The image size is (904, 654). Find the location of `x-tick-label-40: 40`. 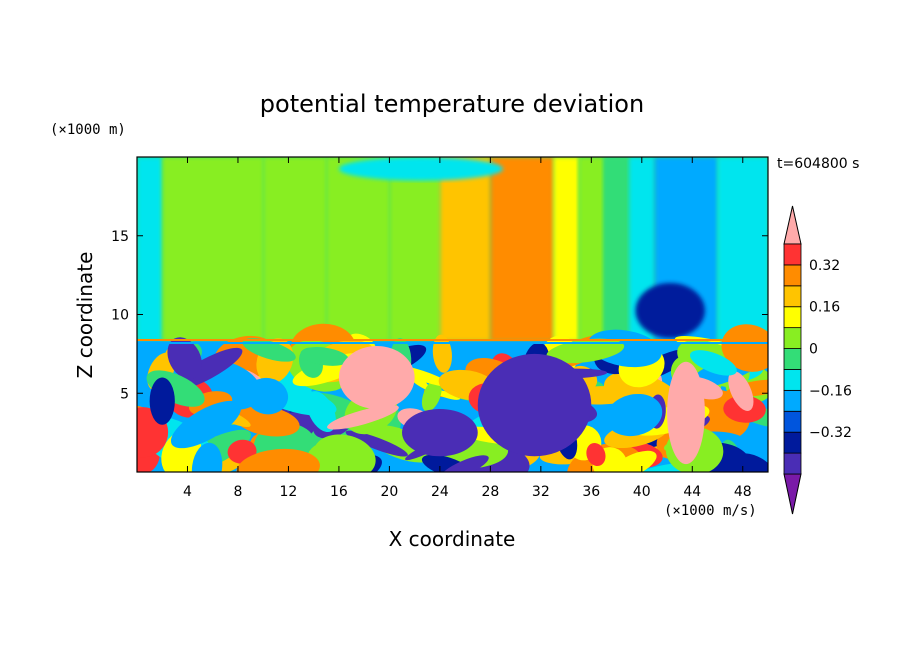

x-tick-label-40: 40 is located at coordinates (642, 492).